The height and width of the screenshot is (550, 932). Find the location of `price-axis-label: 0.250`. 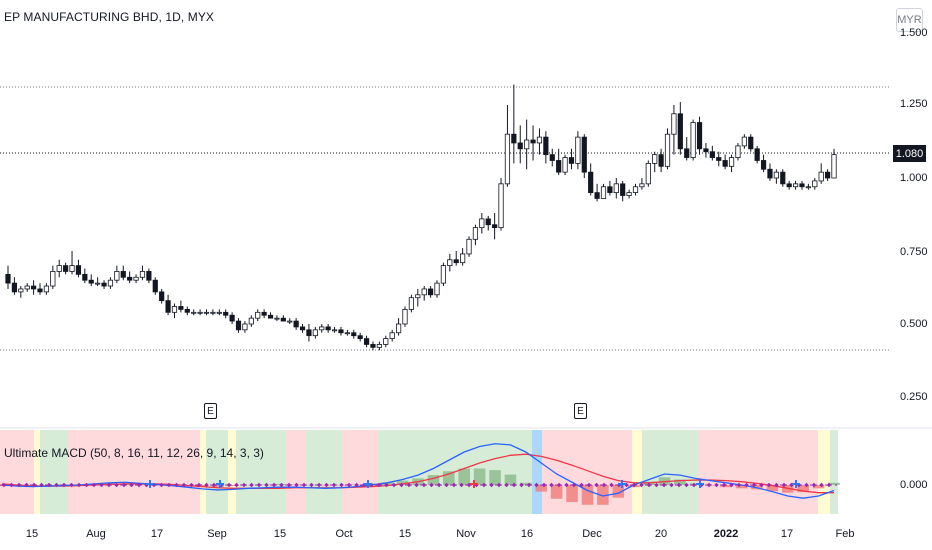

price-axis-label: 0.250 is located at coordinates (914, 397).